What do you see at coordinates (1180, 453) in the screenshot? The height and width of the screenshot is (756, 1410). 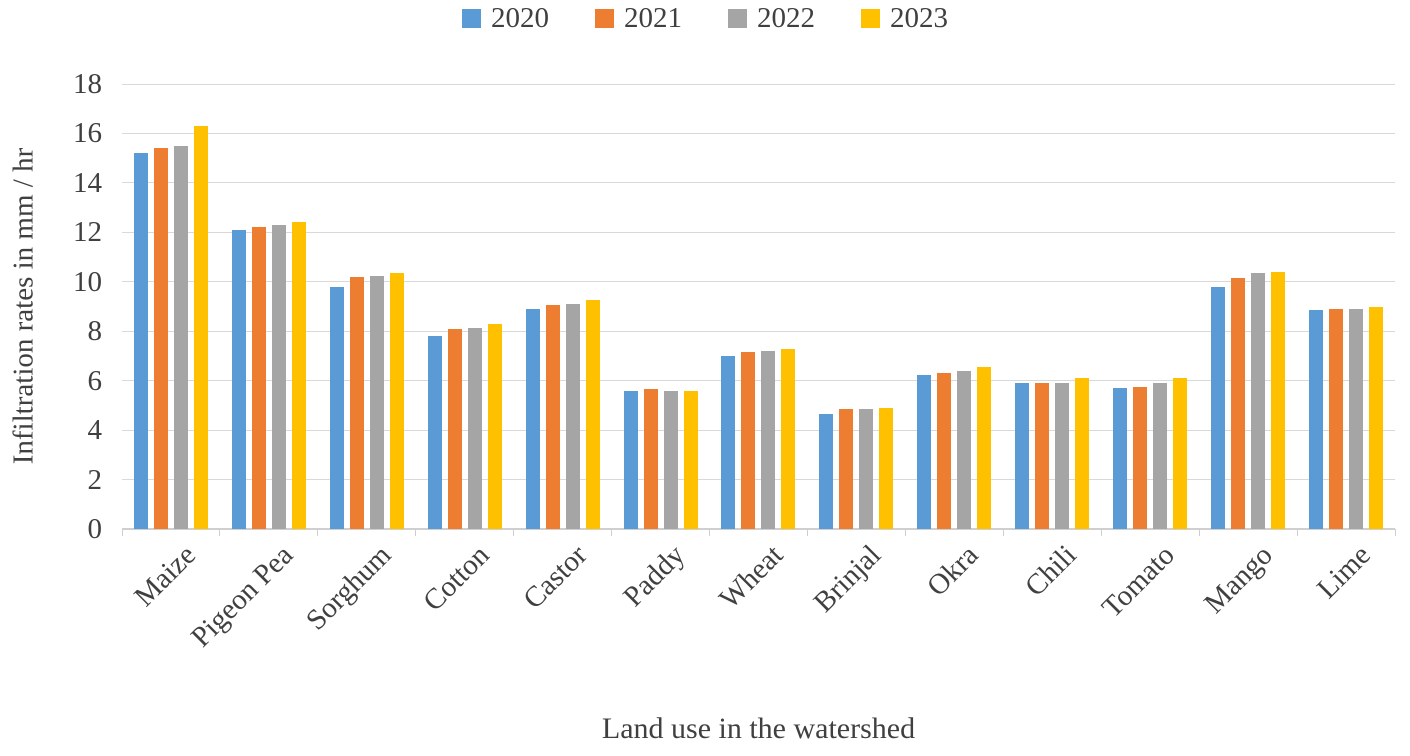 I see `bar-2023-tomato` at bounding box center [1180, 453].